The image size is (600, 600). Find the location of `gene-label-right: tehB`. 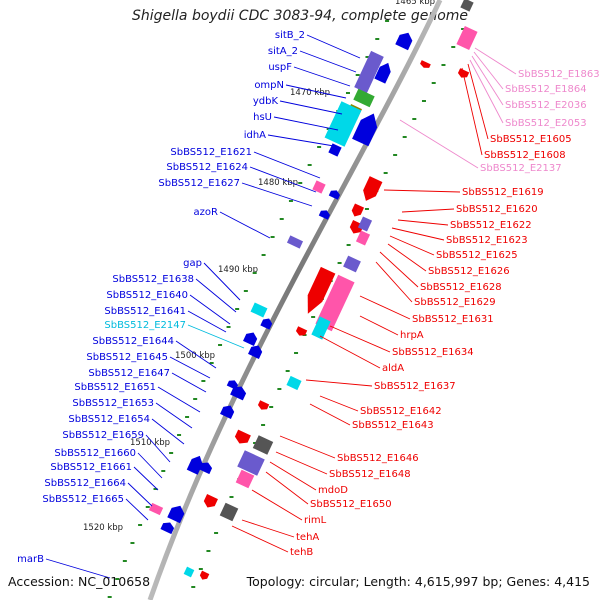

gene-label-right: tehB is located at coordinates (301, 552).